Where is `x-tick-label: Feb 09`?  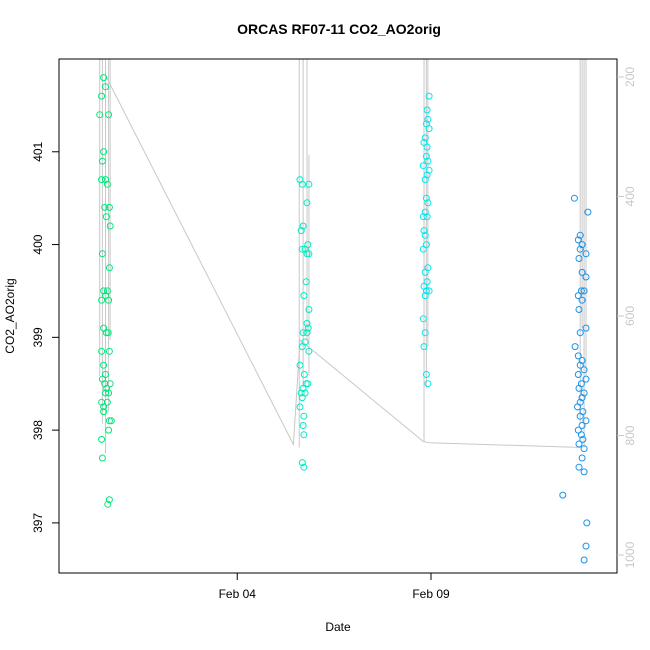 x-tick-label: Feb 09 is located at coordinates (431, 594).